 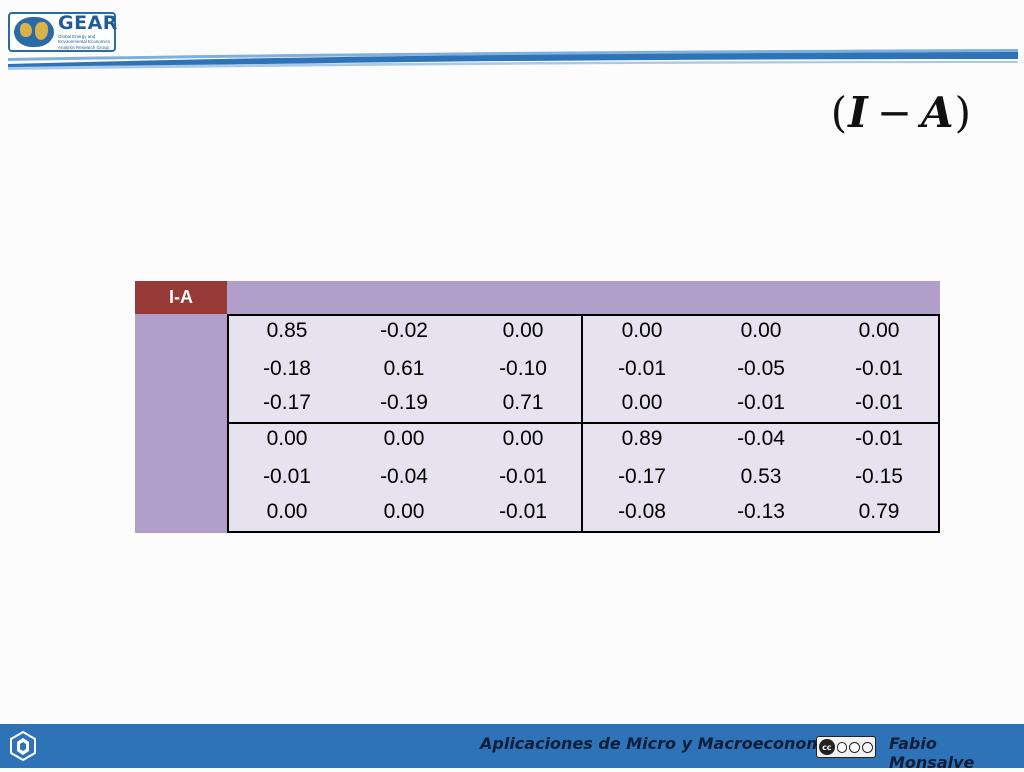 I want to click on nc-icon, so click(x=855, y=747).